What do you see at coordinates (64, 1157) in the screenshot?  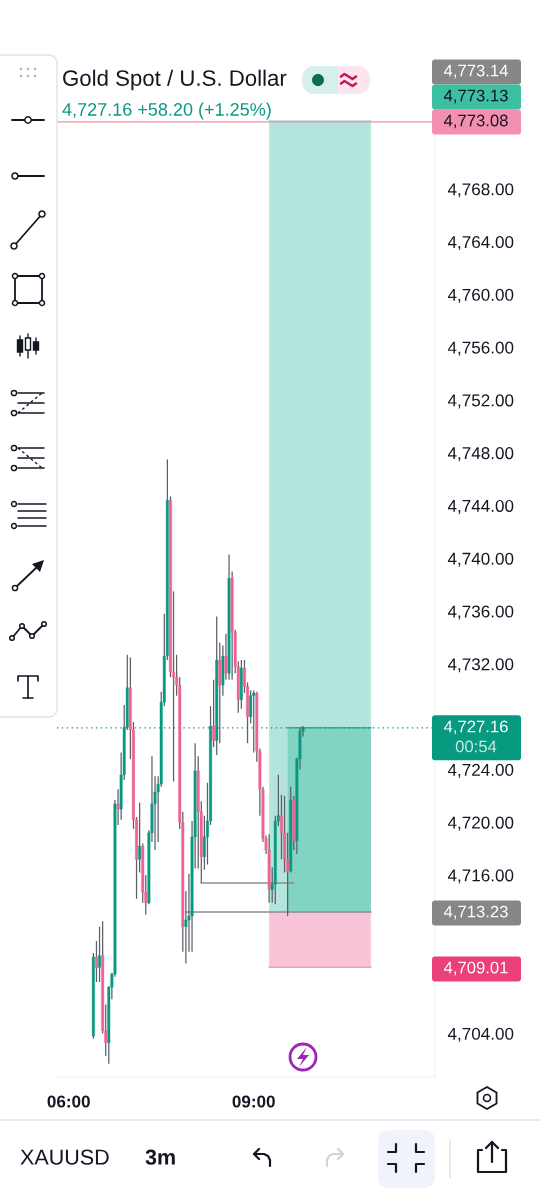 I see `text: XAUUSD` at bounding box center [64, 1157].